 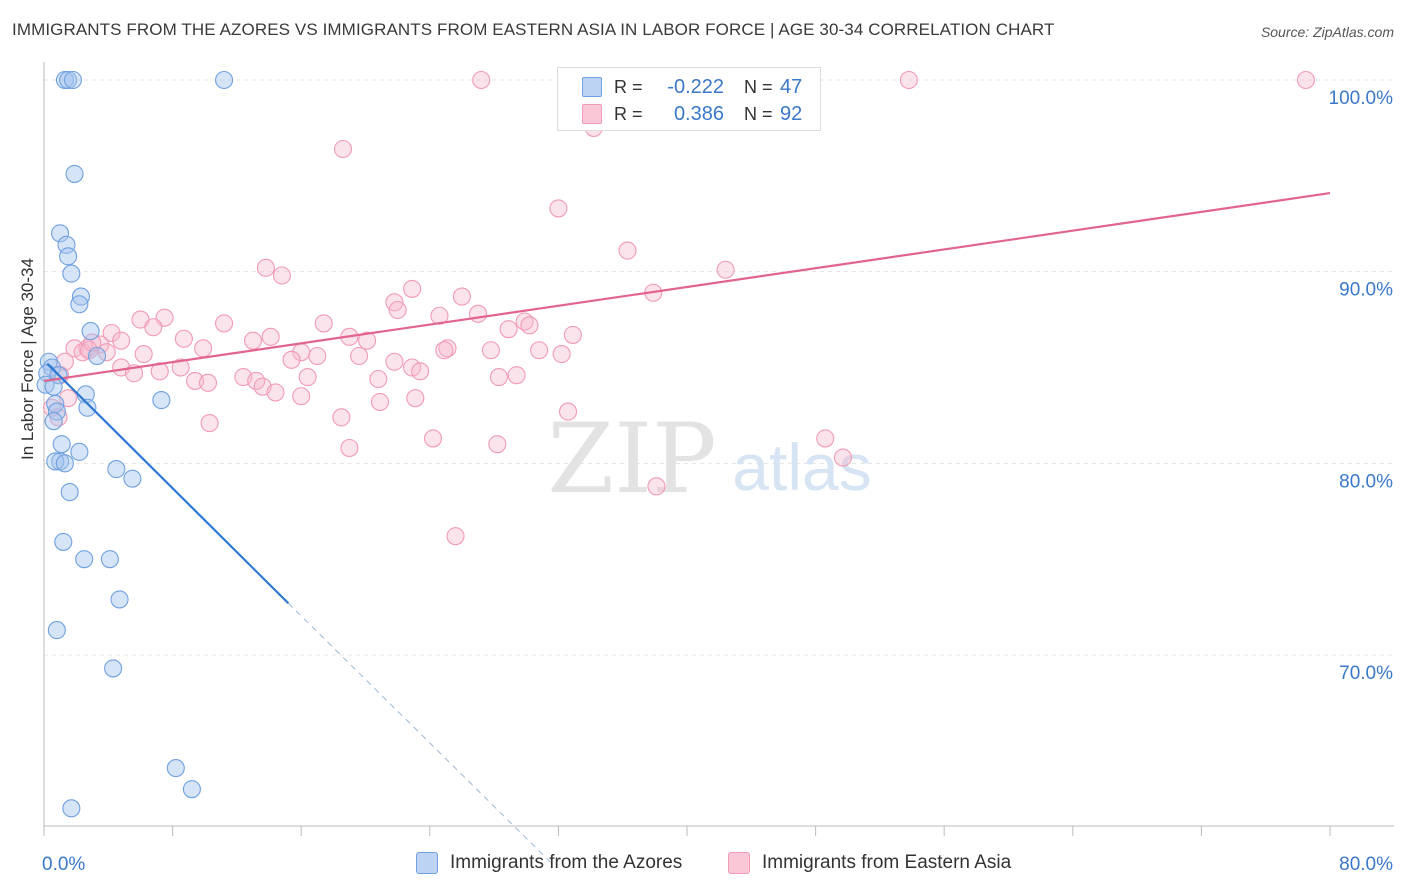 What do you see at coordinates (592, 114) in the screenshot?
I see `eastern-asia-swatch` at bounding box center [592, 114].